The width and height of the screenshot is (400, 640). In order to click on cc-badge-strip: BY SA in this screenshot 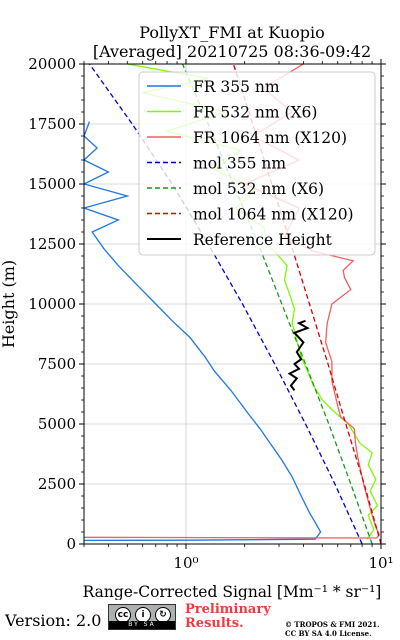, I will do `click(142, 625)`.